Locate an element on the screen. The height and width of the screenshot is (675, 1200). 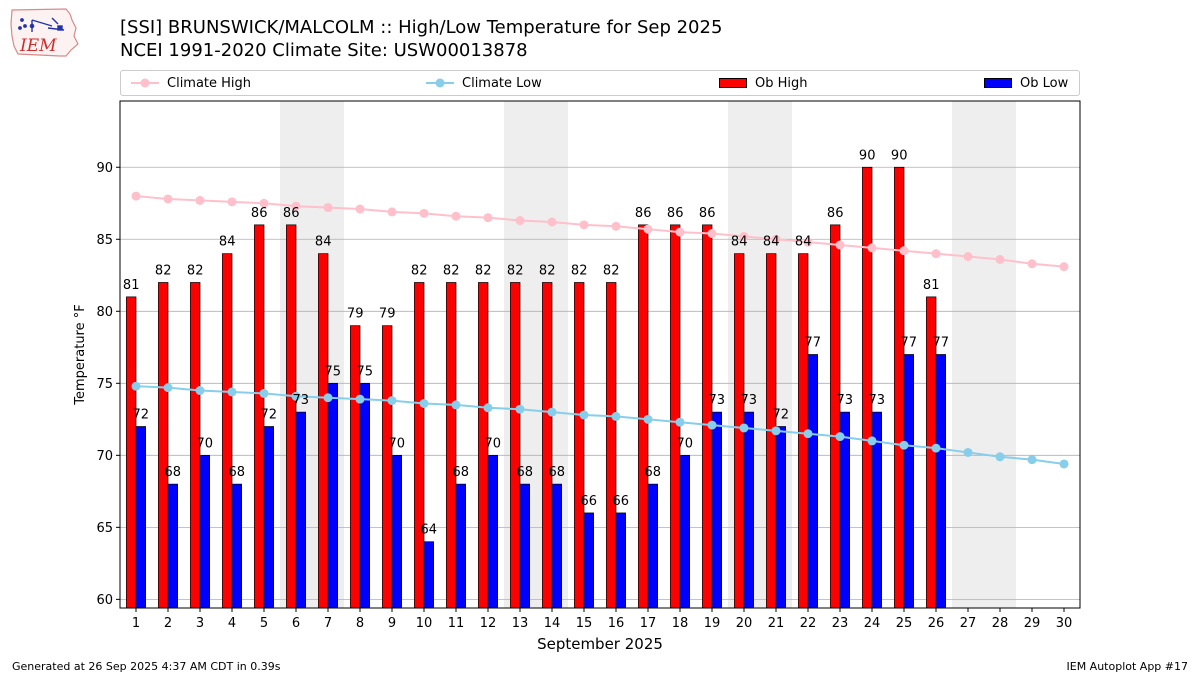
ob-high-label: 81 is located at coordinates (131, 285).